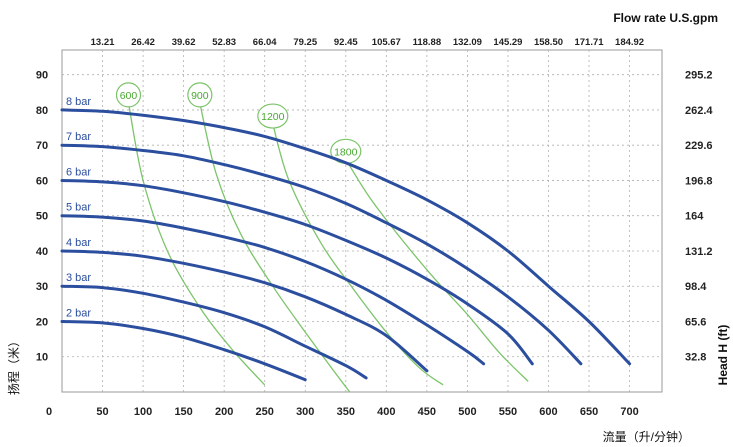  Describe the element at coordinates (305, 412) in the screenshot. I see `x-tick-label: 300` at that location.